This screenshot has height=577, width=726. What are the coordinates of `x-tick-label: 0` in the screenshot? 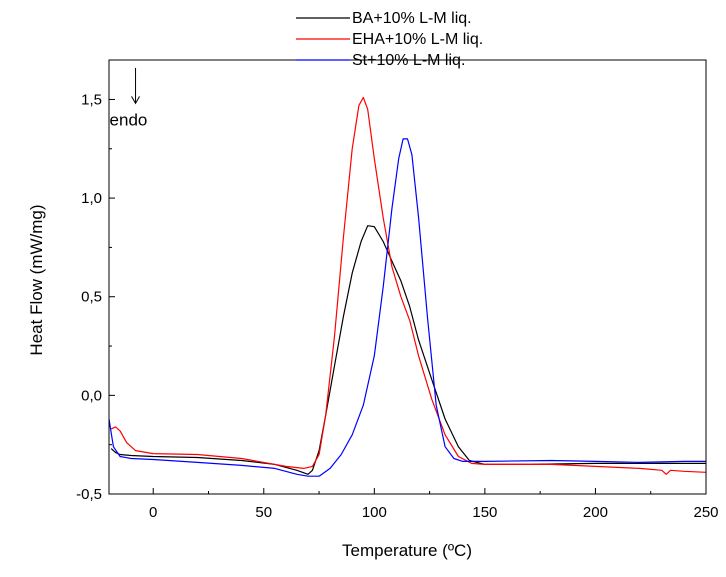 It's located at (153, 512).